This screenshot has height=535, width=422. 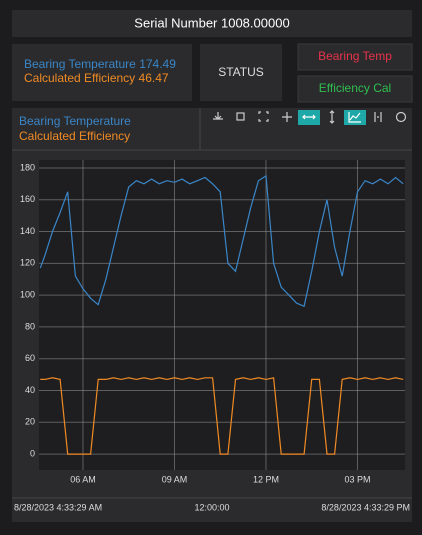 What do you see at coordinates (79, 78) in the screenshot?
I see `readout-label: Calculated Efficiency` at bounding box center [79, 78].